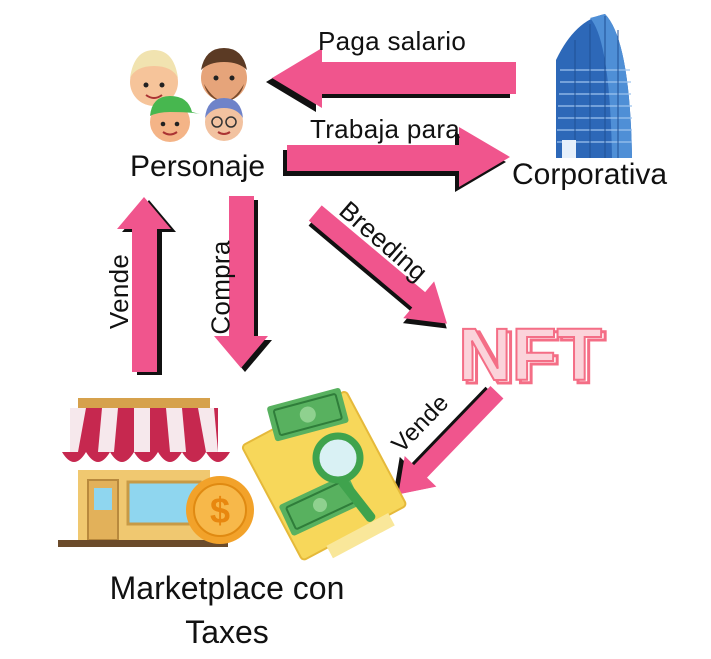  I want to click on nft-logo: NFT NFT, so click(532, 356).